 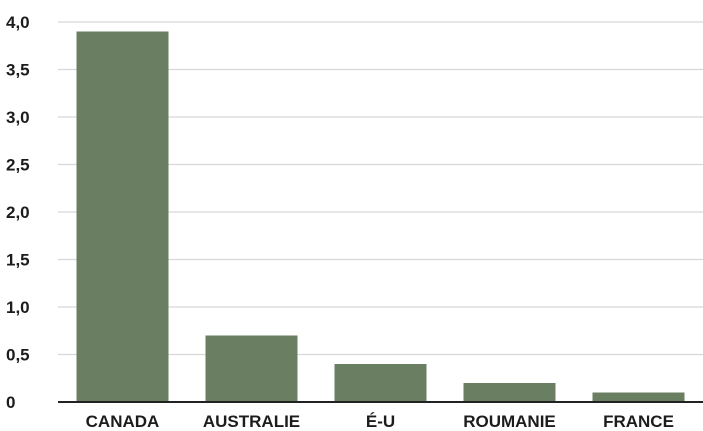 I want to click on y-tick-label: 1,0, so click(x=18, y=307).